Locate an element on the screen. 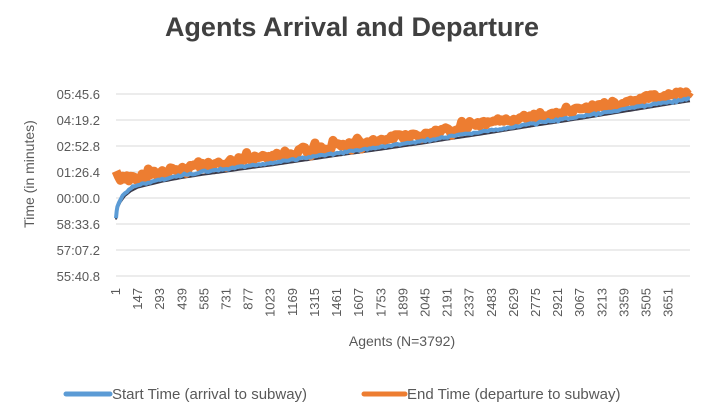  x-tick-label: 2629 is located at coordinates (513, 302).